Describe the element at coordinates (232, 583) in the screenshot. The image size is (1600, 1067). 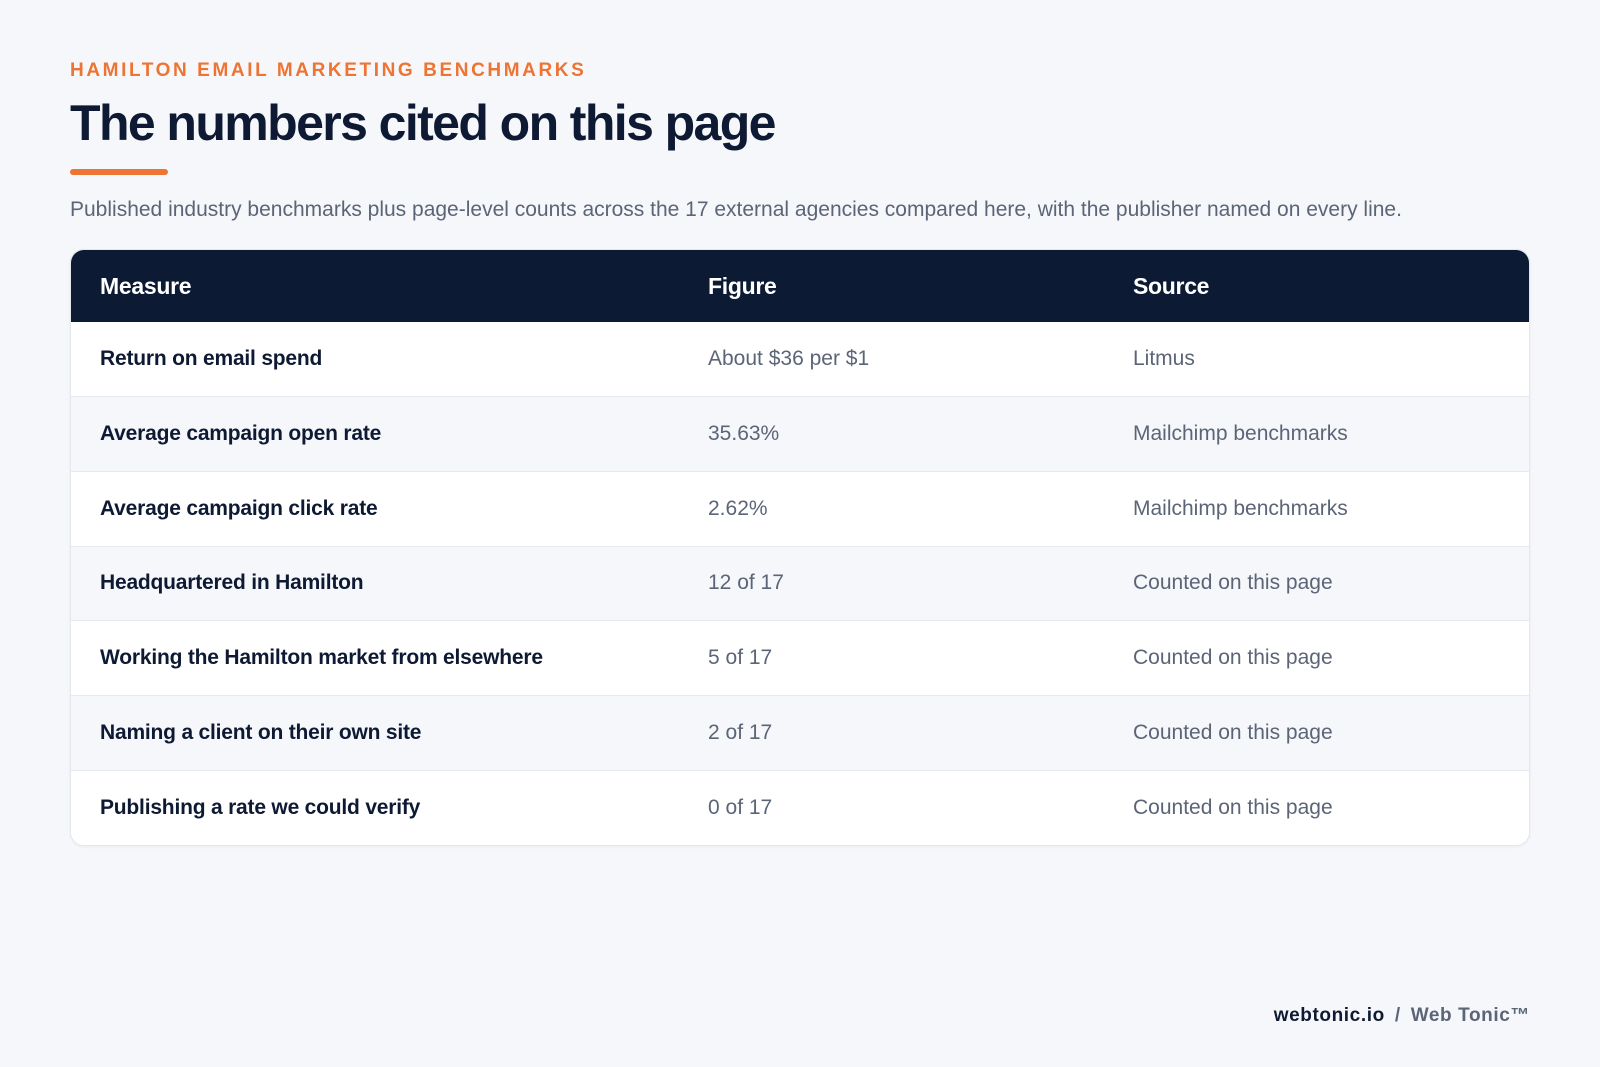
I see `cell-measure: Headquartered in Hamilton` at that location.